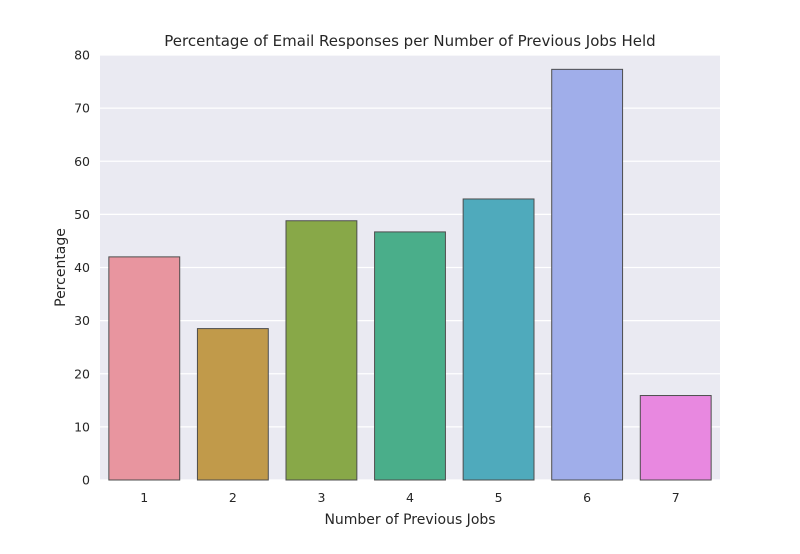  I want to click on y-tick-label: 60, so click(82, 161).